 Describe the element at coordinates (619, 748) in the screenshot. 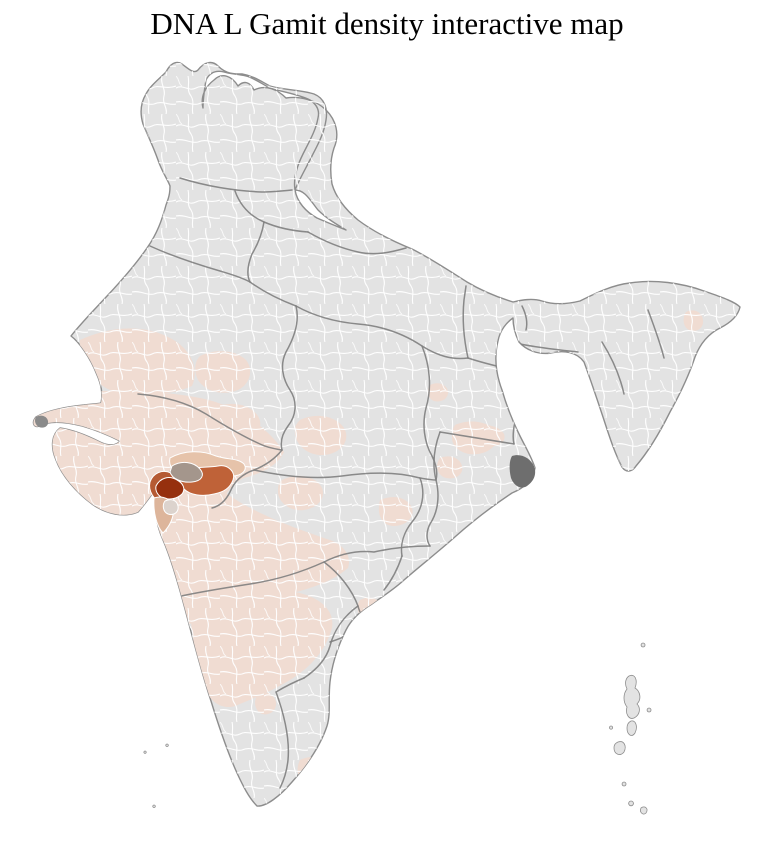

I see `island-andaman-ring` at that location.